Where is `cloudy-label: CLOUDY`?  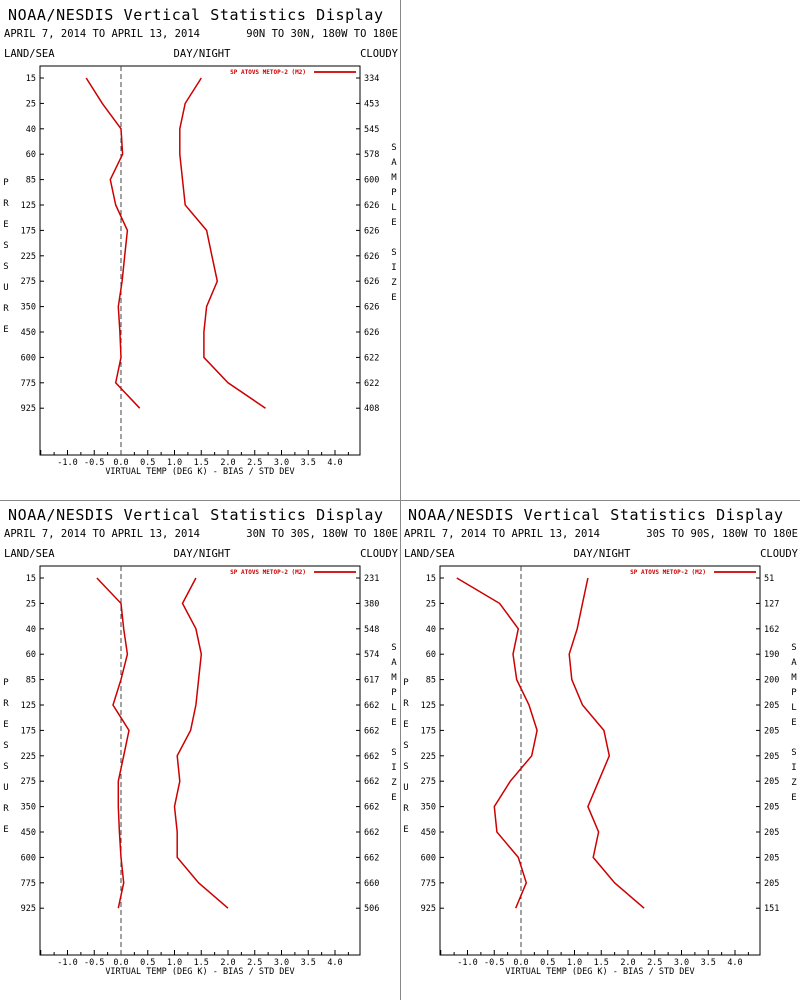
cloudy-label: CLOUDY is located at coordinates (379, 554).